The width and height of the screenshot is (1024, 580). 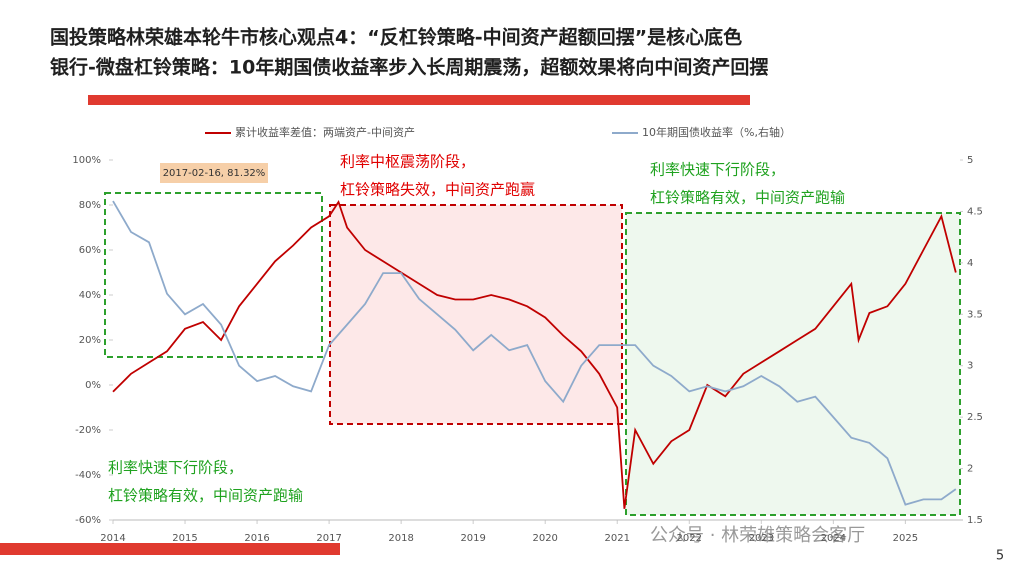 What do you see at coordinates (905, 538) in the screenshot?
I see `x-tick-label: 2025` at bounding box center [905, 538].